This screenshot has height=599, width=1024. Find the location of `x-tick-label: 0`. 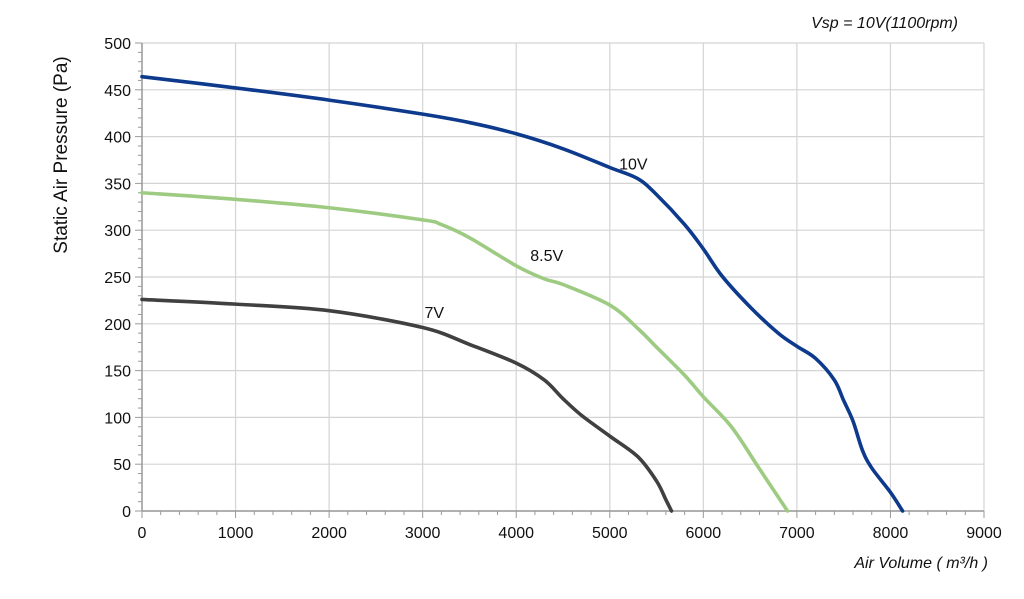

x-tick-label: 0 is located at coordinates (142, 533).